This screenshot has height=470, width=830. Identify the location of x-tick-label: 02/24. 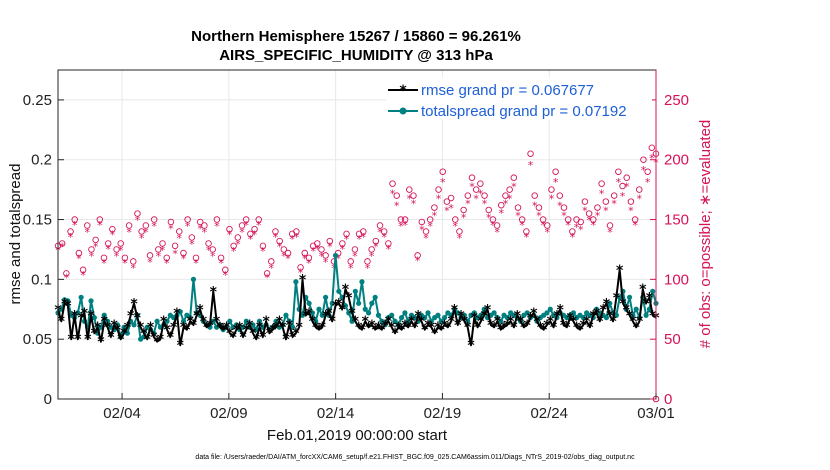
(549, 413).